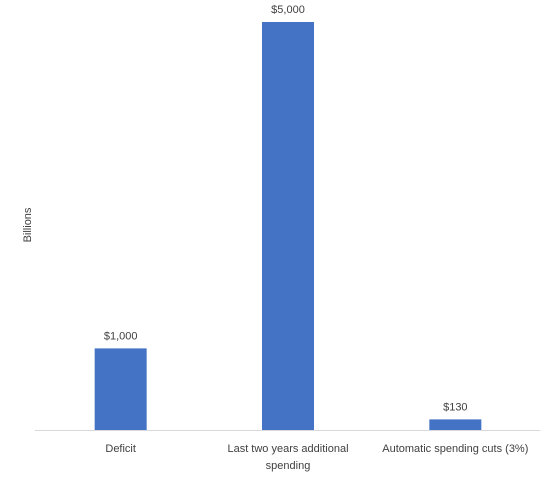  I want to click on label-line: Last two years additional, so click(287, 449).